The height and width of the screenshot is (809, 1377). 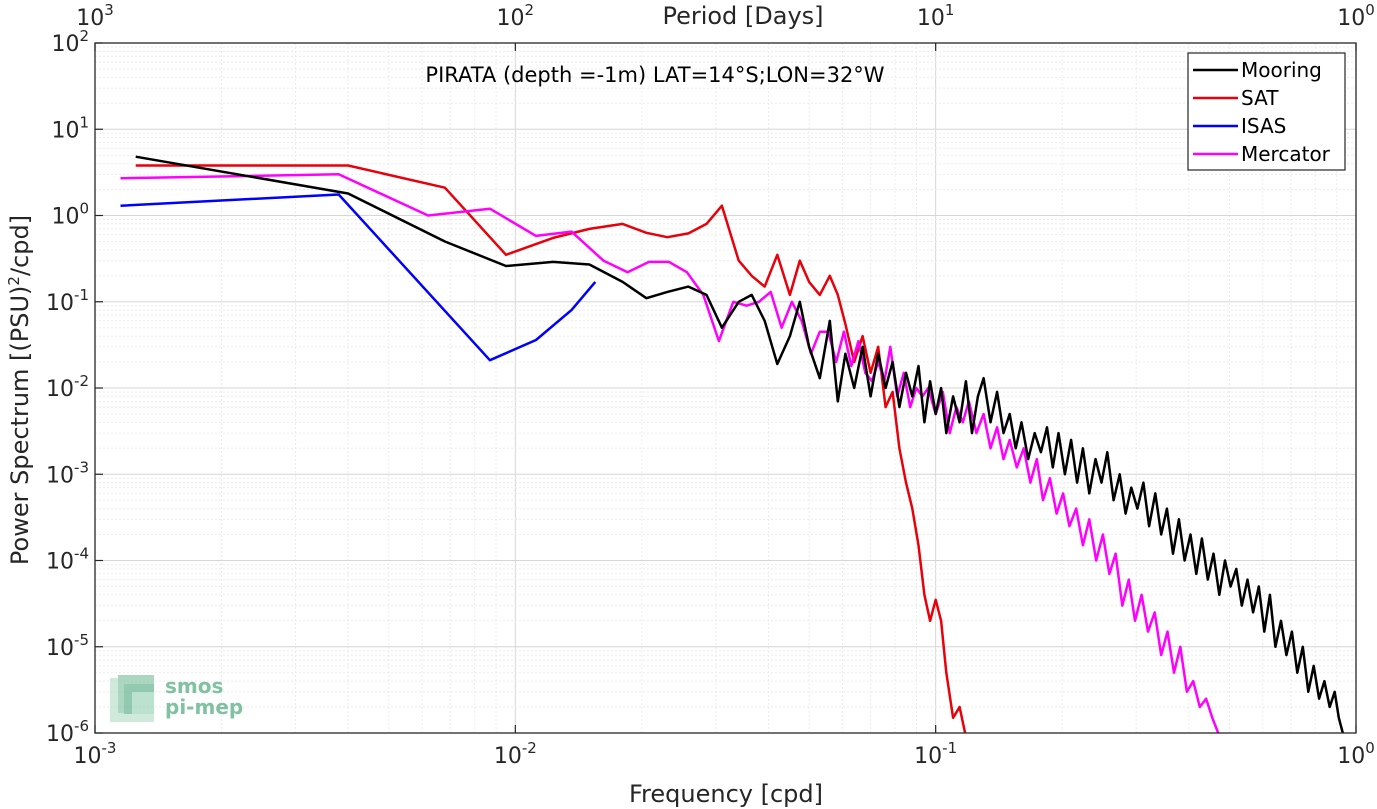 What do you see at coordinates (67, 387) in the screenshot?
I see `y-tick-label: 10⁻²` at bounding box center [67, 387].